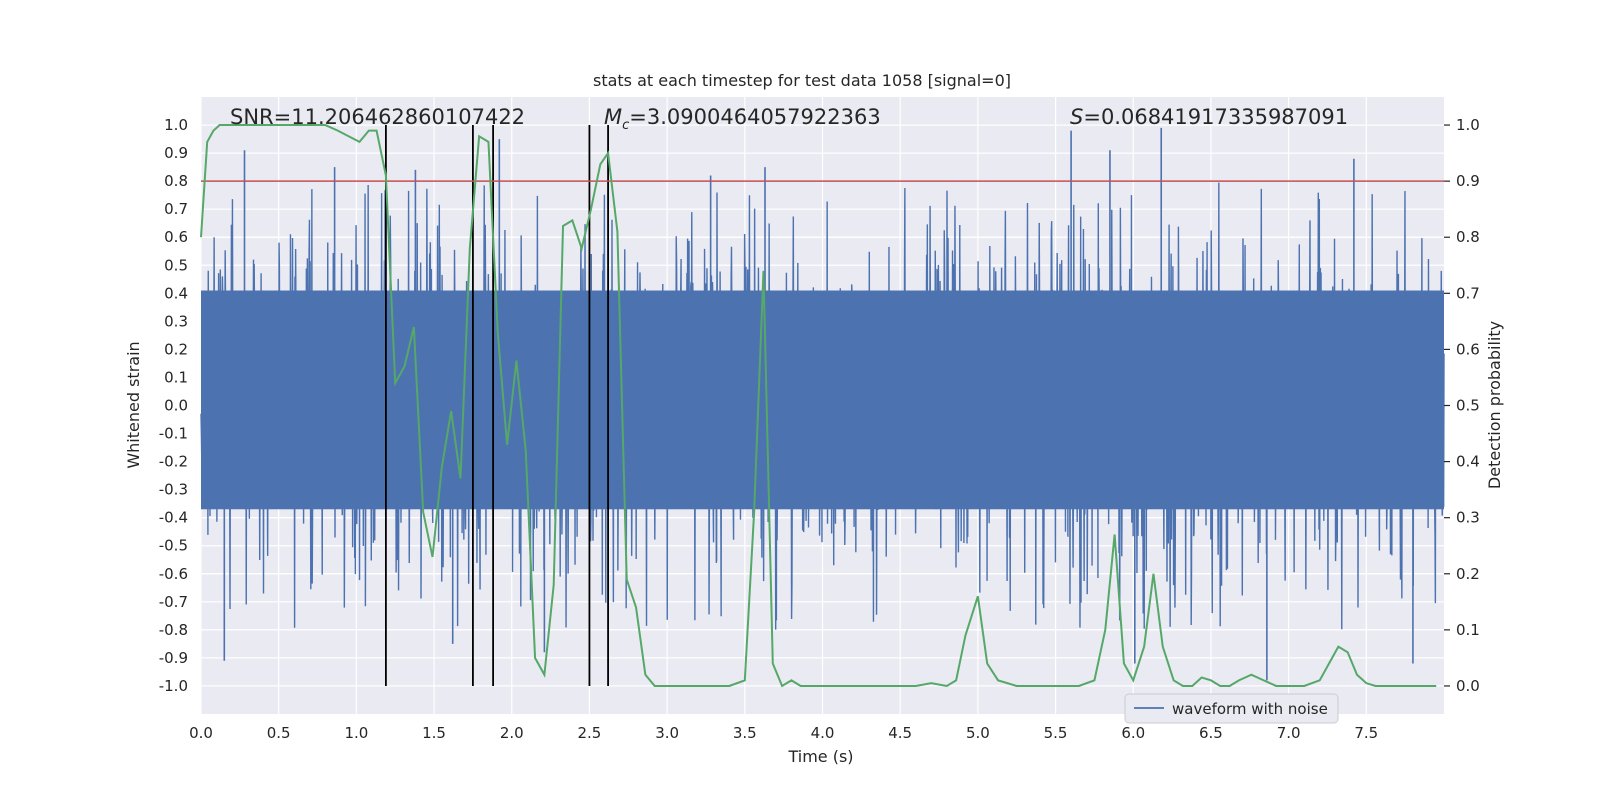 The height and width of the screenshot is (800, 1600). What do you see at coordinates (176, 125) in the screenshot?
I see `y-tick-label: 1.0` at bounding box center [176, 125].